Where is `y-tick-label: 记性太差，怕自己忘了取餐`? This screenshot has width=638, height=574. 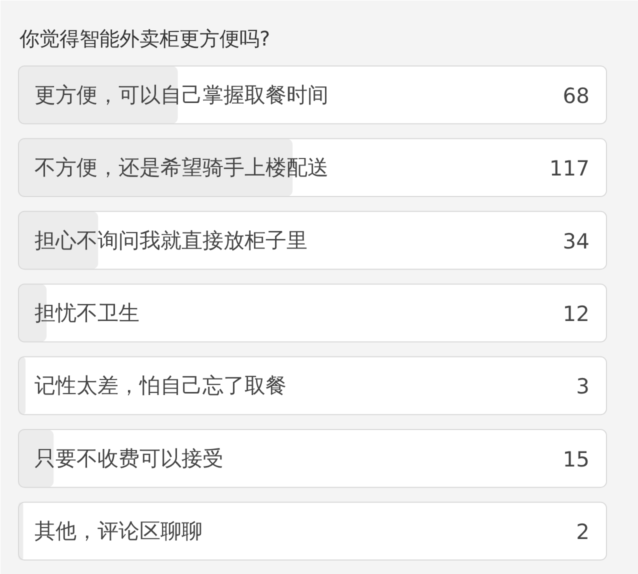
y-tick-label: 记性太差，怕自己忘了取餐 is located at coordinates (160, 386).